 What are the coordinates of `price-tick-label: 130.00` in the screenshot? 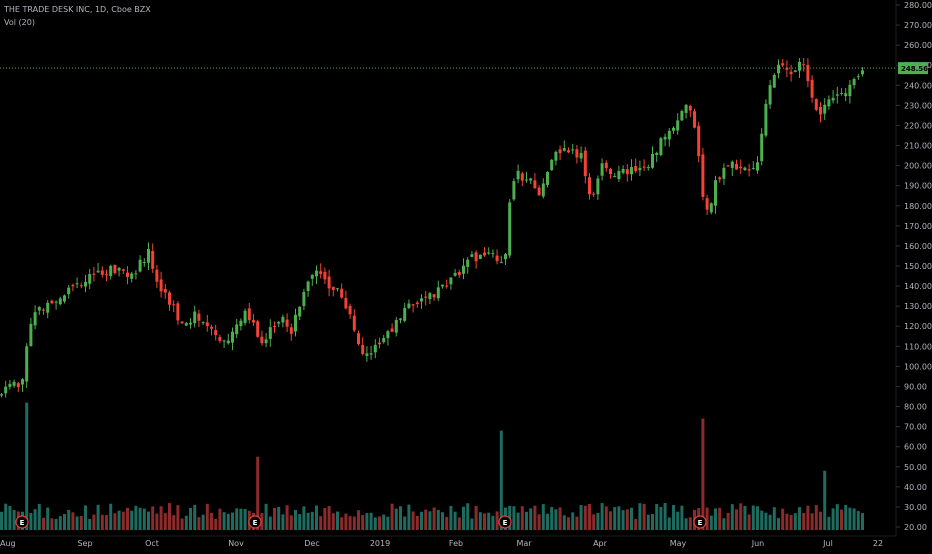 It's located at (918, 306).